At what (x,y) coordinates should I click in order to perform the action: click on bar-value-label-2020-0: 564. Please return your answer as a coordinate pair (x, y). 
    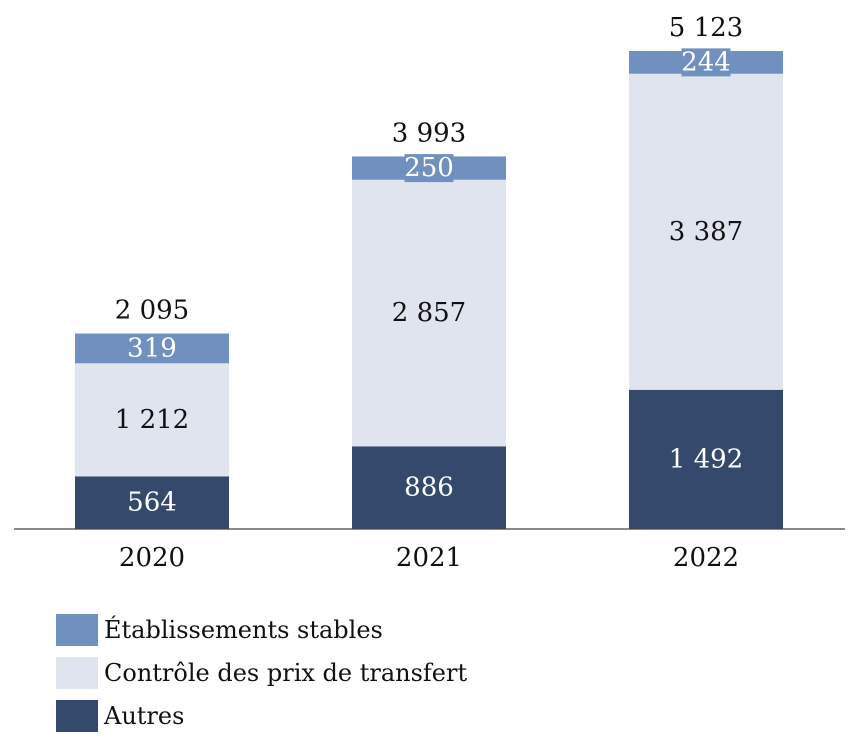
    Looking at the image, I should click on (152, 503).